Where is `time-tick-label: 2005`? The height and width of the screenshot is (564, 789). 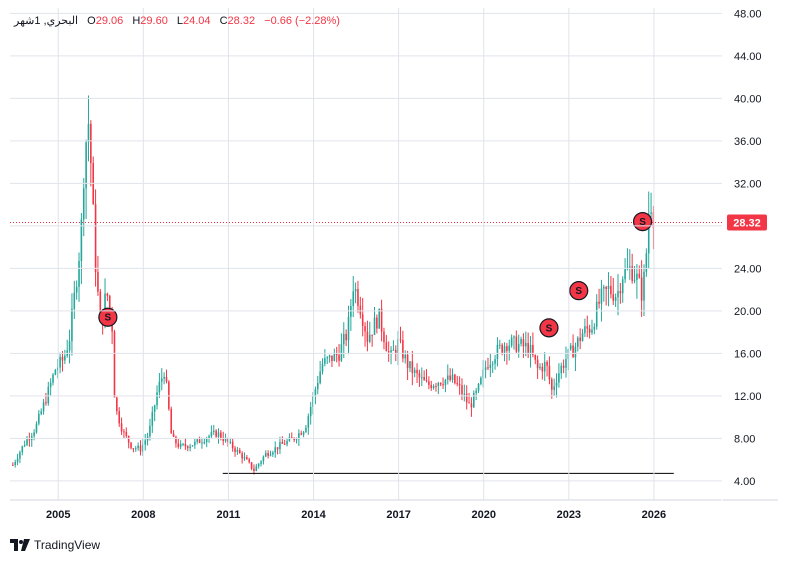
time-tick-label: 2005 is located at coordinates (58, 515).